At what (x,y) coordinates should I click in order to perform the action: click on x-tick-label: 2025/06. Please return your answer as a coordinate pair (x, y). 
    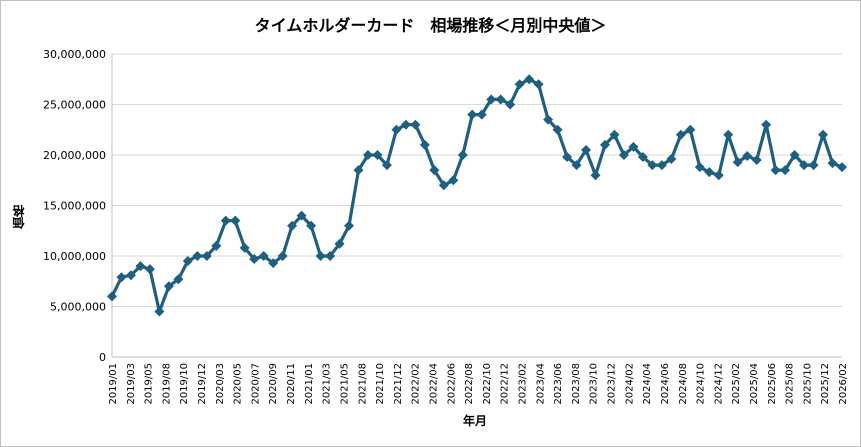
    Looking at the image, I should click on (772, 384).